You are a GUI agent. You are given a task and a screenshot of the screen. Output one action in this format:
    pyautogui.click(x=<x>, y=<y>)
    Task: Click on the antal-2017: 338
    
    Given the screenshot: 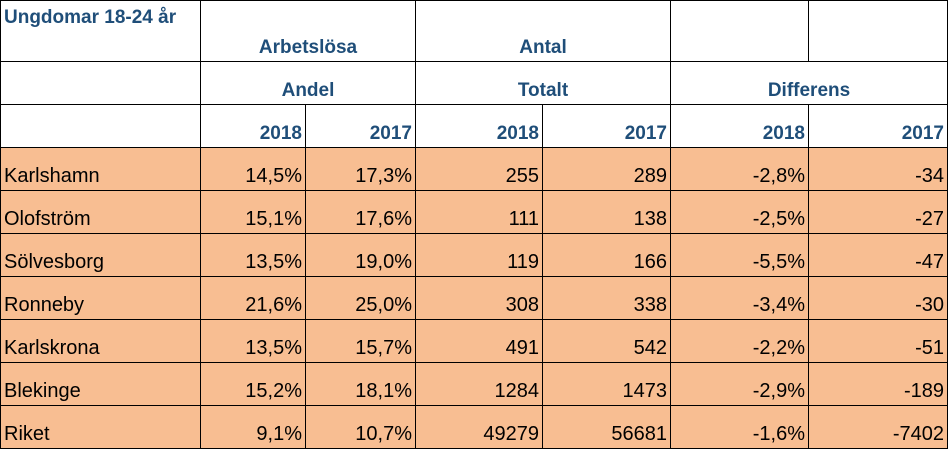 What is the action you would take?
    pyautogui.click(x=607, y=298)
    